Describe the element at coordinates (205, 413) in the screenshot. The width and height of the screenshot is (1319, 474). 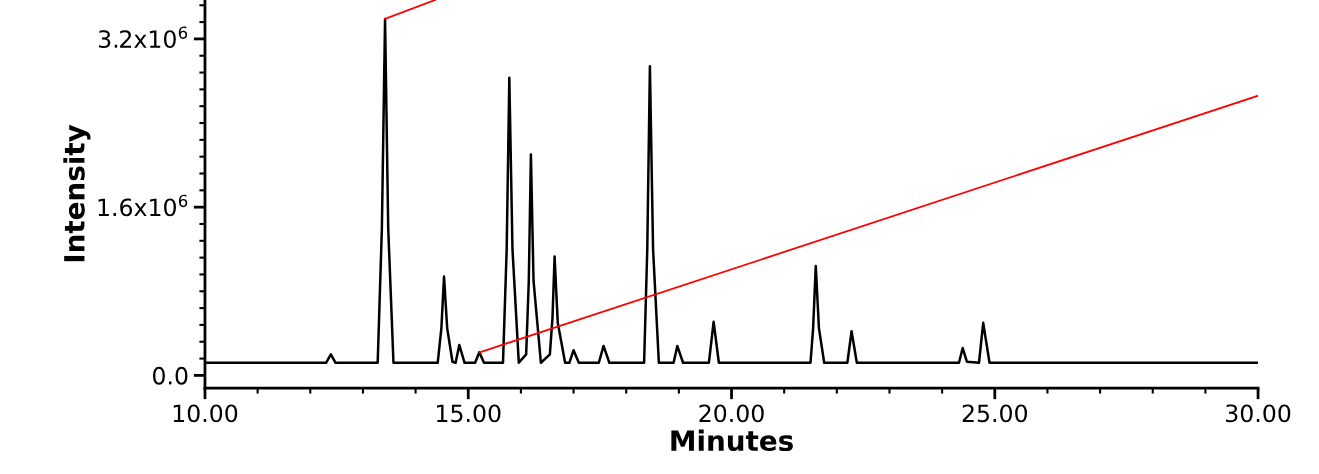
I see `x-tick-label: 10.00` at that location.